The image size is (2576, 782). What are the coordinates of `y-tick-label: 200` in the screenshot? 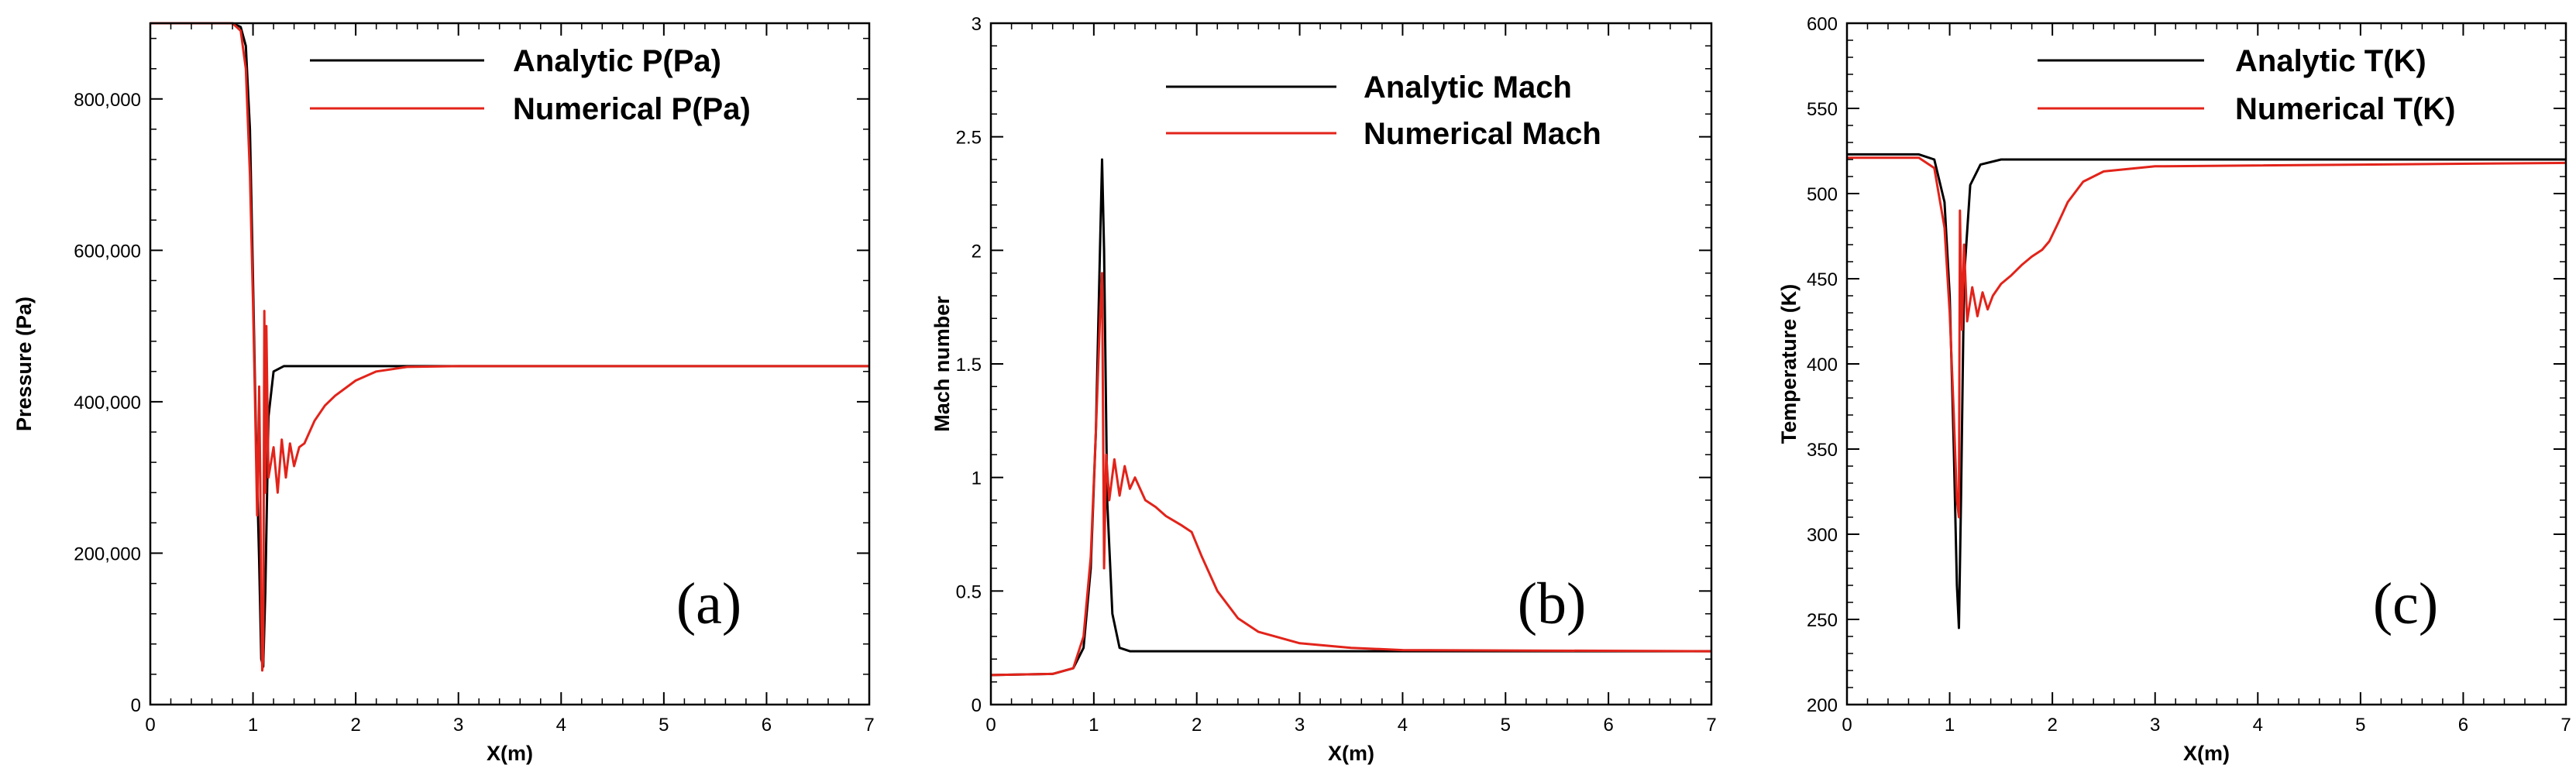 It's located at (1822, 705).